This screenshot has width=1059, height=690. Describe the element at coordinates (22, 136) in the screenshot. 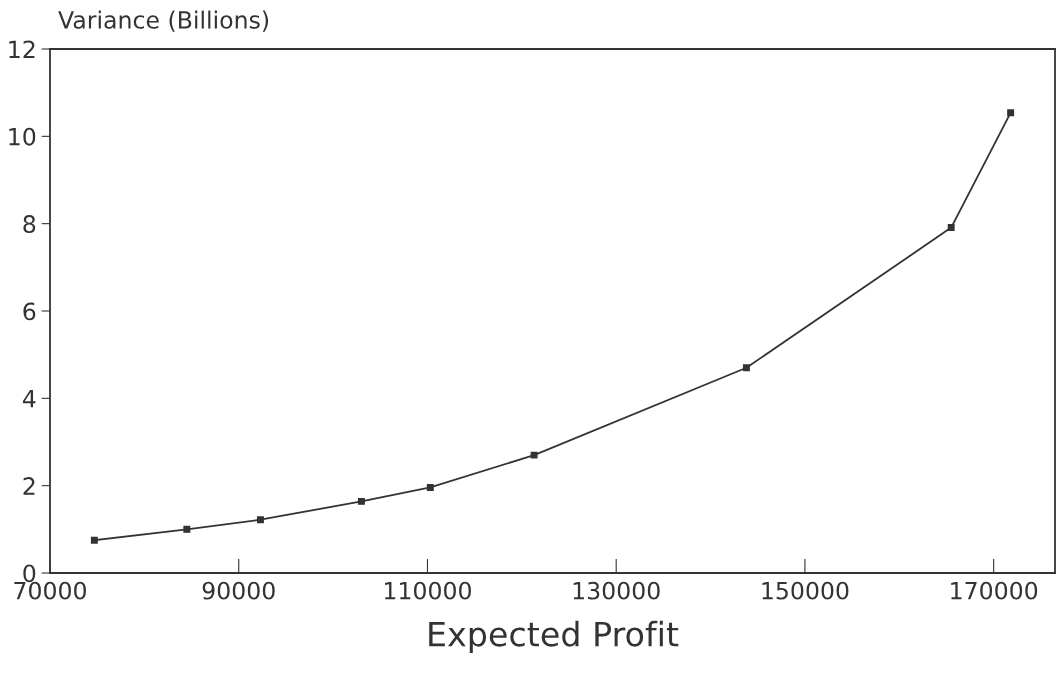

I see `y-tick-label: 10` at that location.